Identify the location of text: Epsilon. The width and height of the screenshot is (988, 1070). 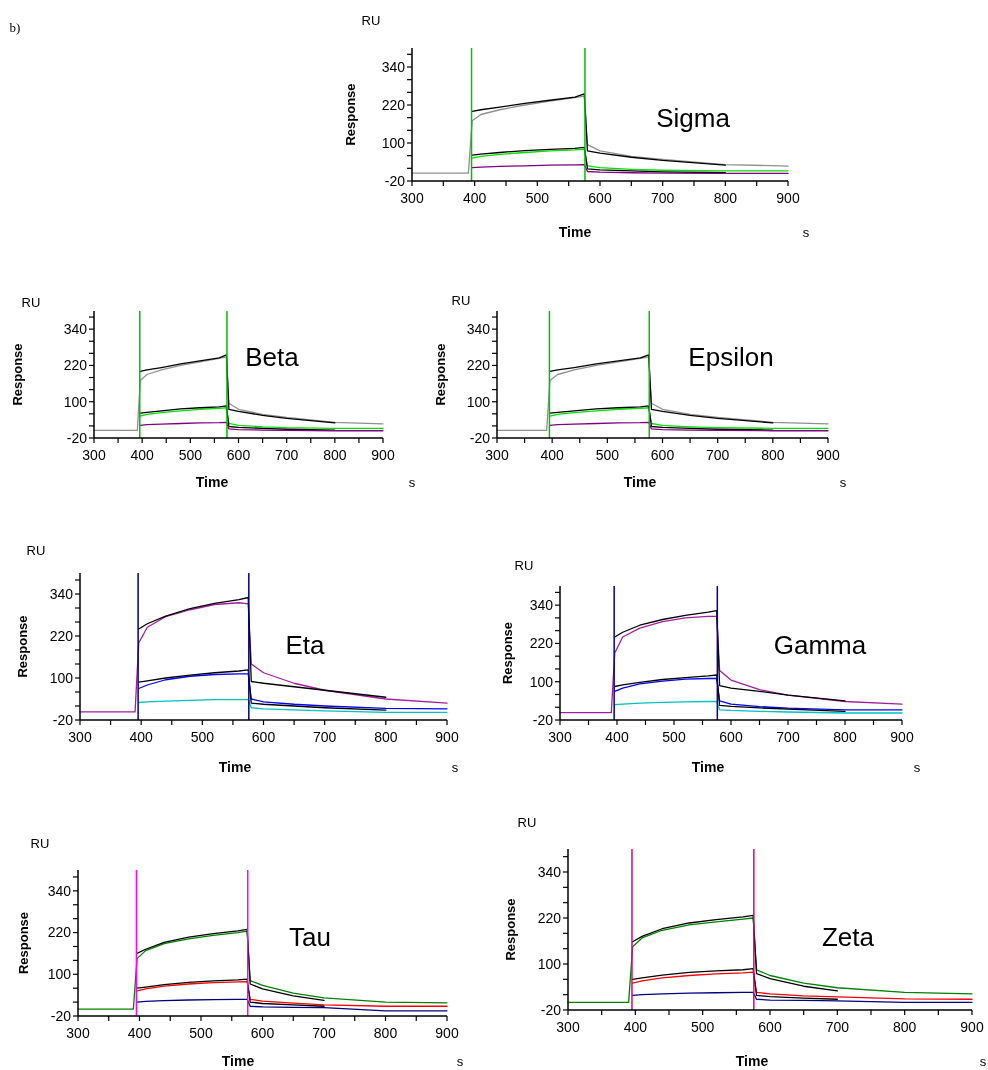
(731, 357).